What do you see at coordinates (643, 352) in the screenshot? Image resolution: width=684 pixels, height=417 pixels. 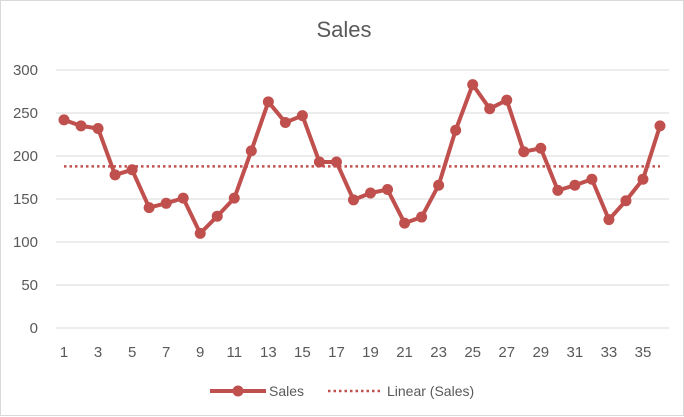 I see `x-tick-label: 35` at bounding box center [643, 352].